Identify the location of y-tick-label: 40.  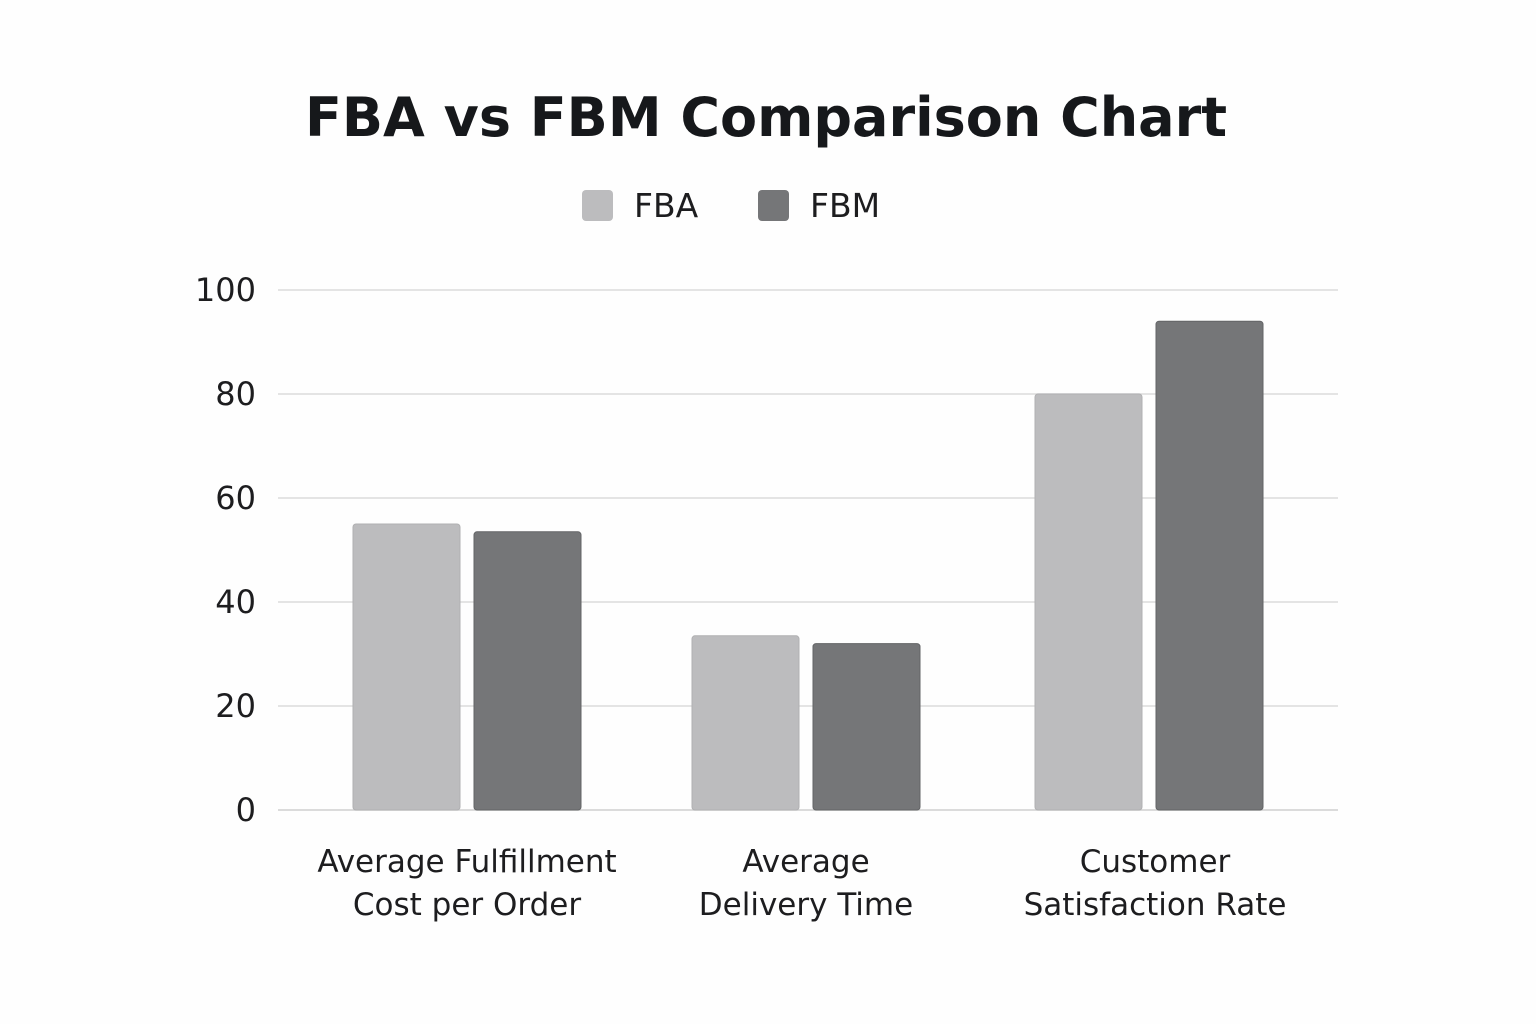
(235, 602).